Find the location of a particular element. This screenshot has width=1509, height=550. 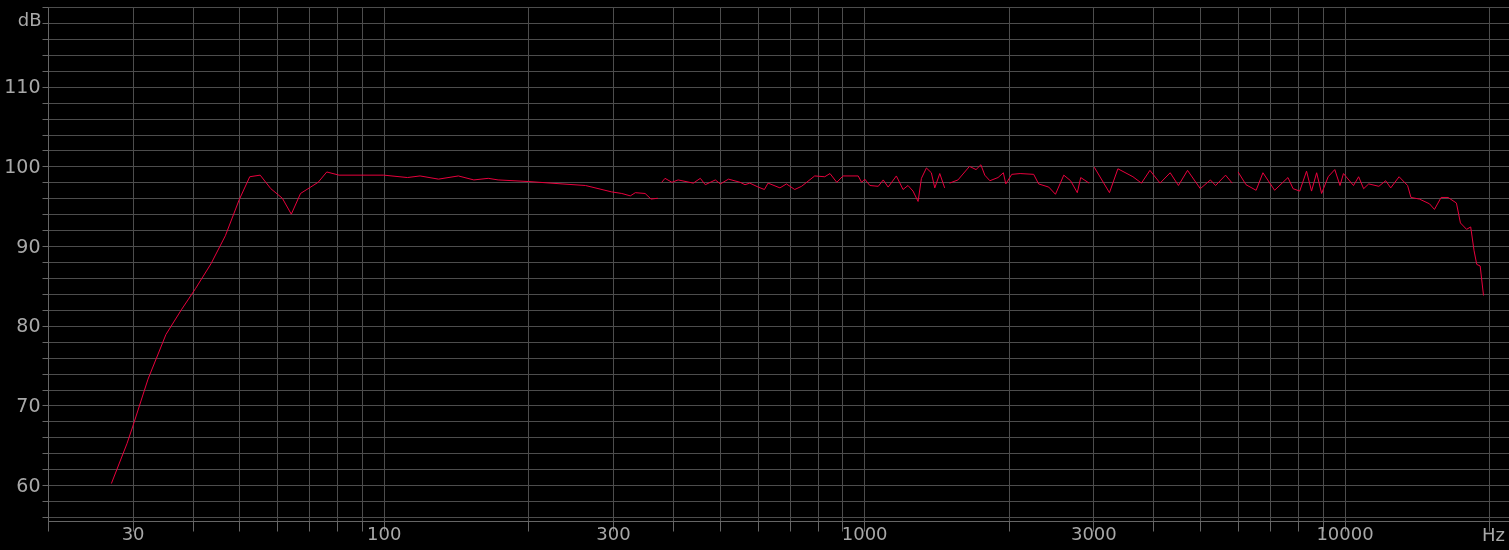

y-tick-label: 80 is located at coordinates (28, 325).